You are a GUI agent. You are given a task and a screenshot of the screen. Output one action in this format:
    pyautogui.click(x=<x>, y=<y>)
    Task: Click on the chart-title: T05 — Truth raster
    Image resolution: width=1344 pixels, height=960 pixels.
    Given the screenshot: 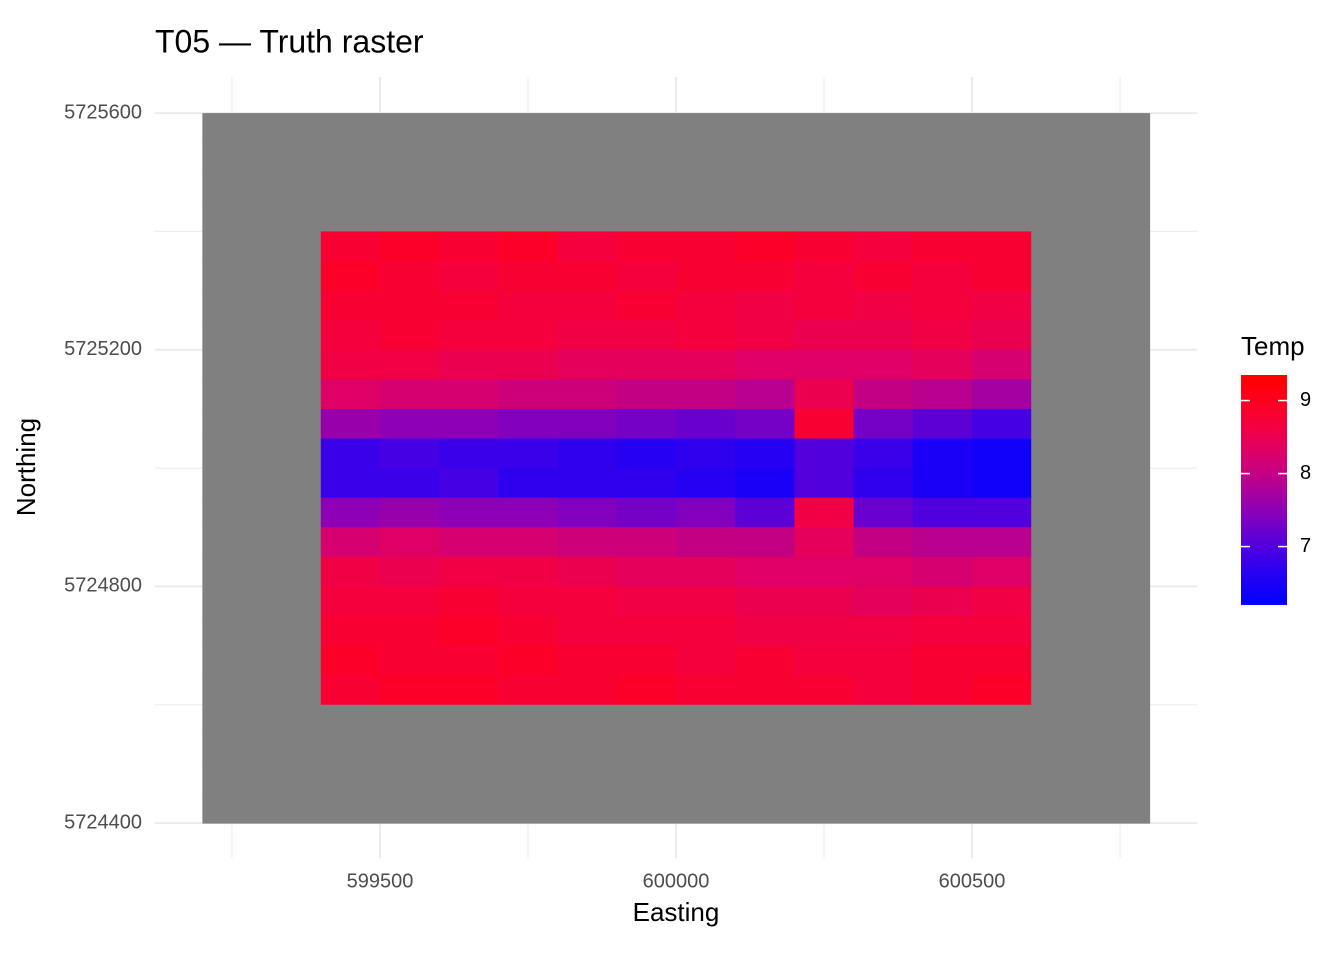 What is the action you would take?
    pyautogui.click(x=289, y=41)
    